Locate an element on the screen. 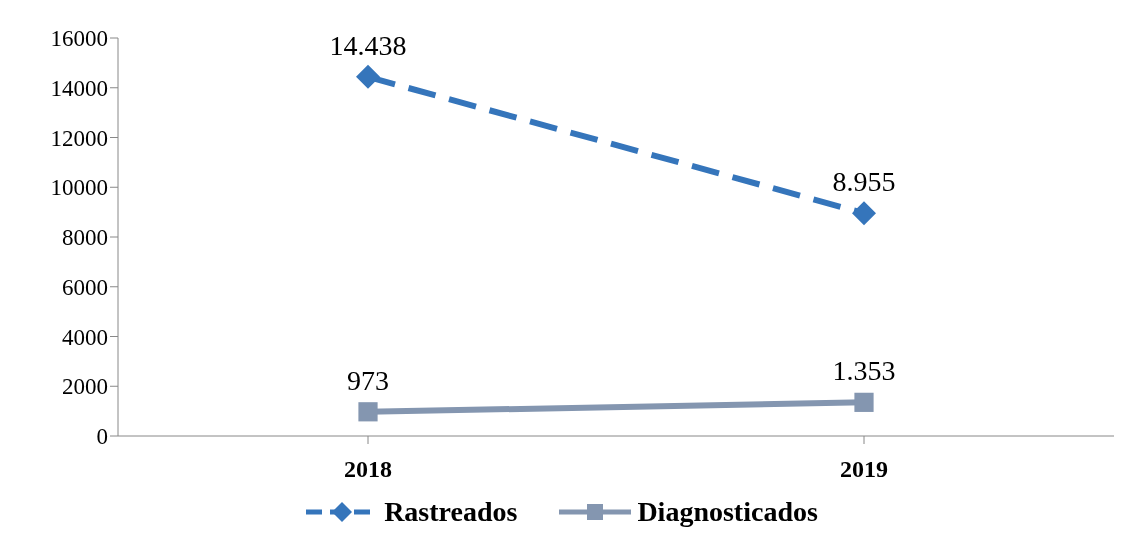 The height and width of the screenshot is (533, 1132). x-tick-label: 2018 is located at coordinates (368, 469).